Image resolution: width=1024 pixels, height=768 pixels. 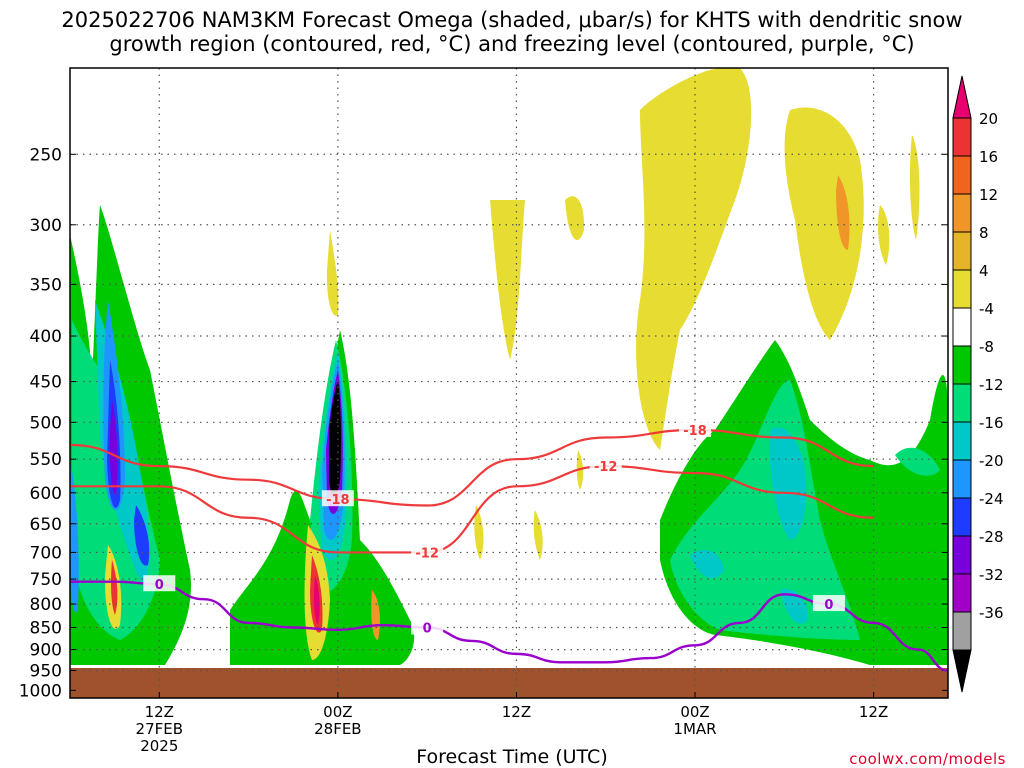 What do you see at coordinates (46, 651) in the screenshot?
I see `y-tick-label: 900` at bounding box center [46, 651].